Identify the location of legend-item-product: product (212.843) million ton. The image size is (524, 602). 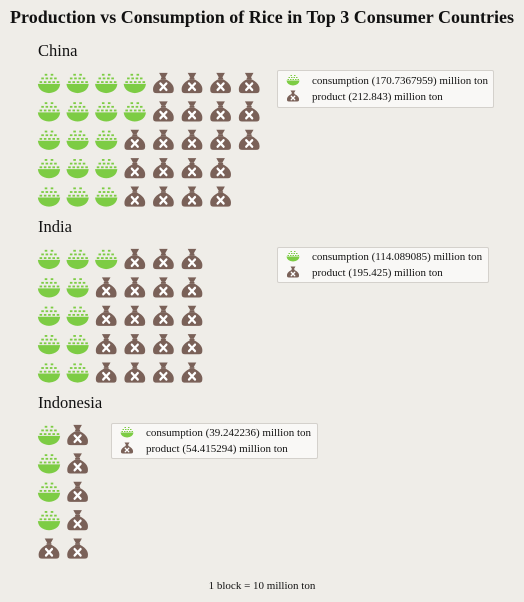
(385, 97).